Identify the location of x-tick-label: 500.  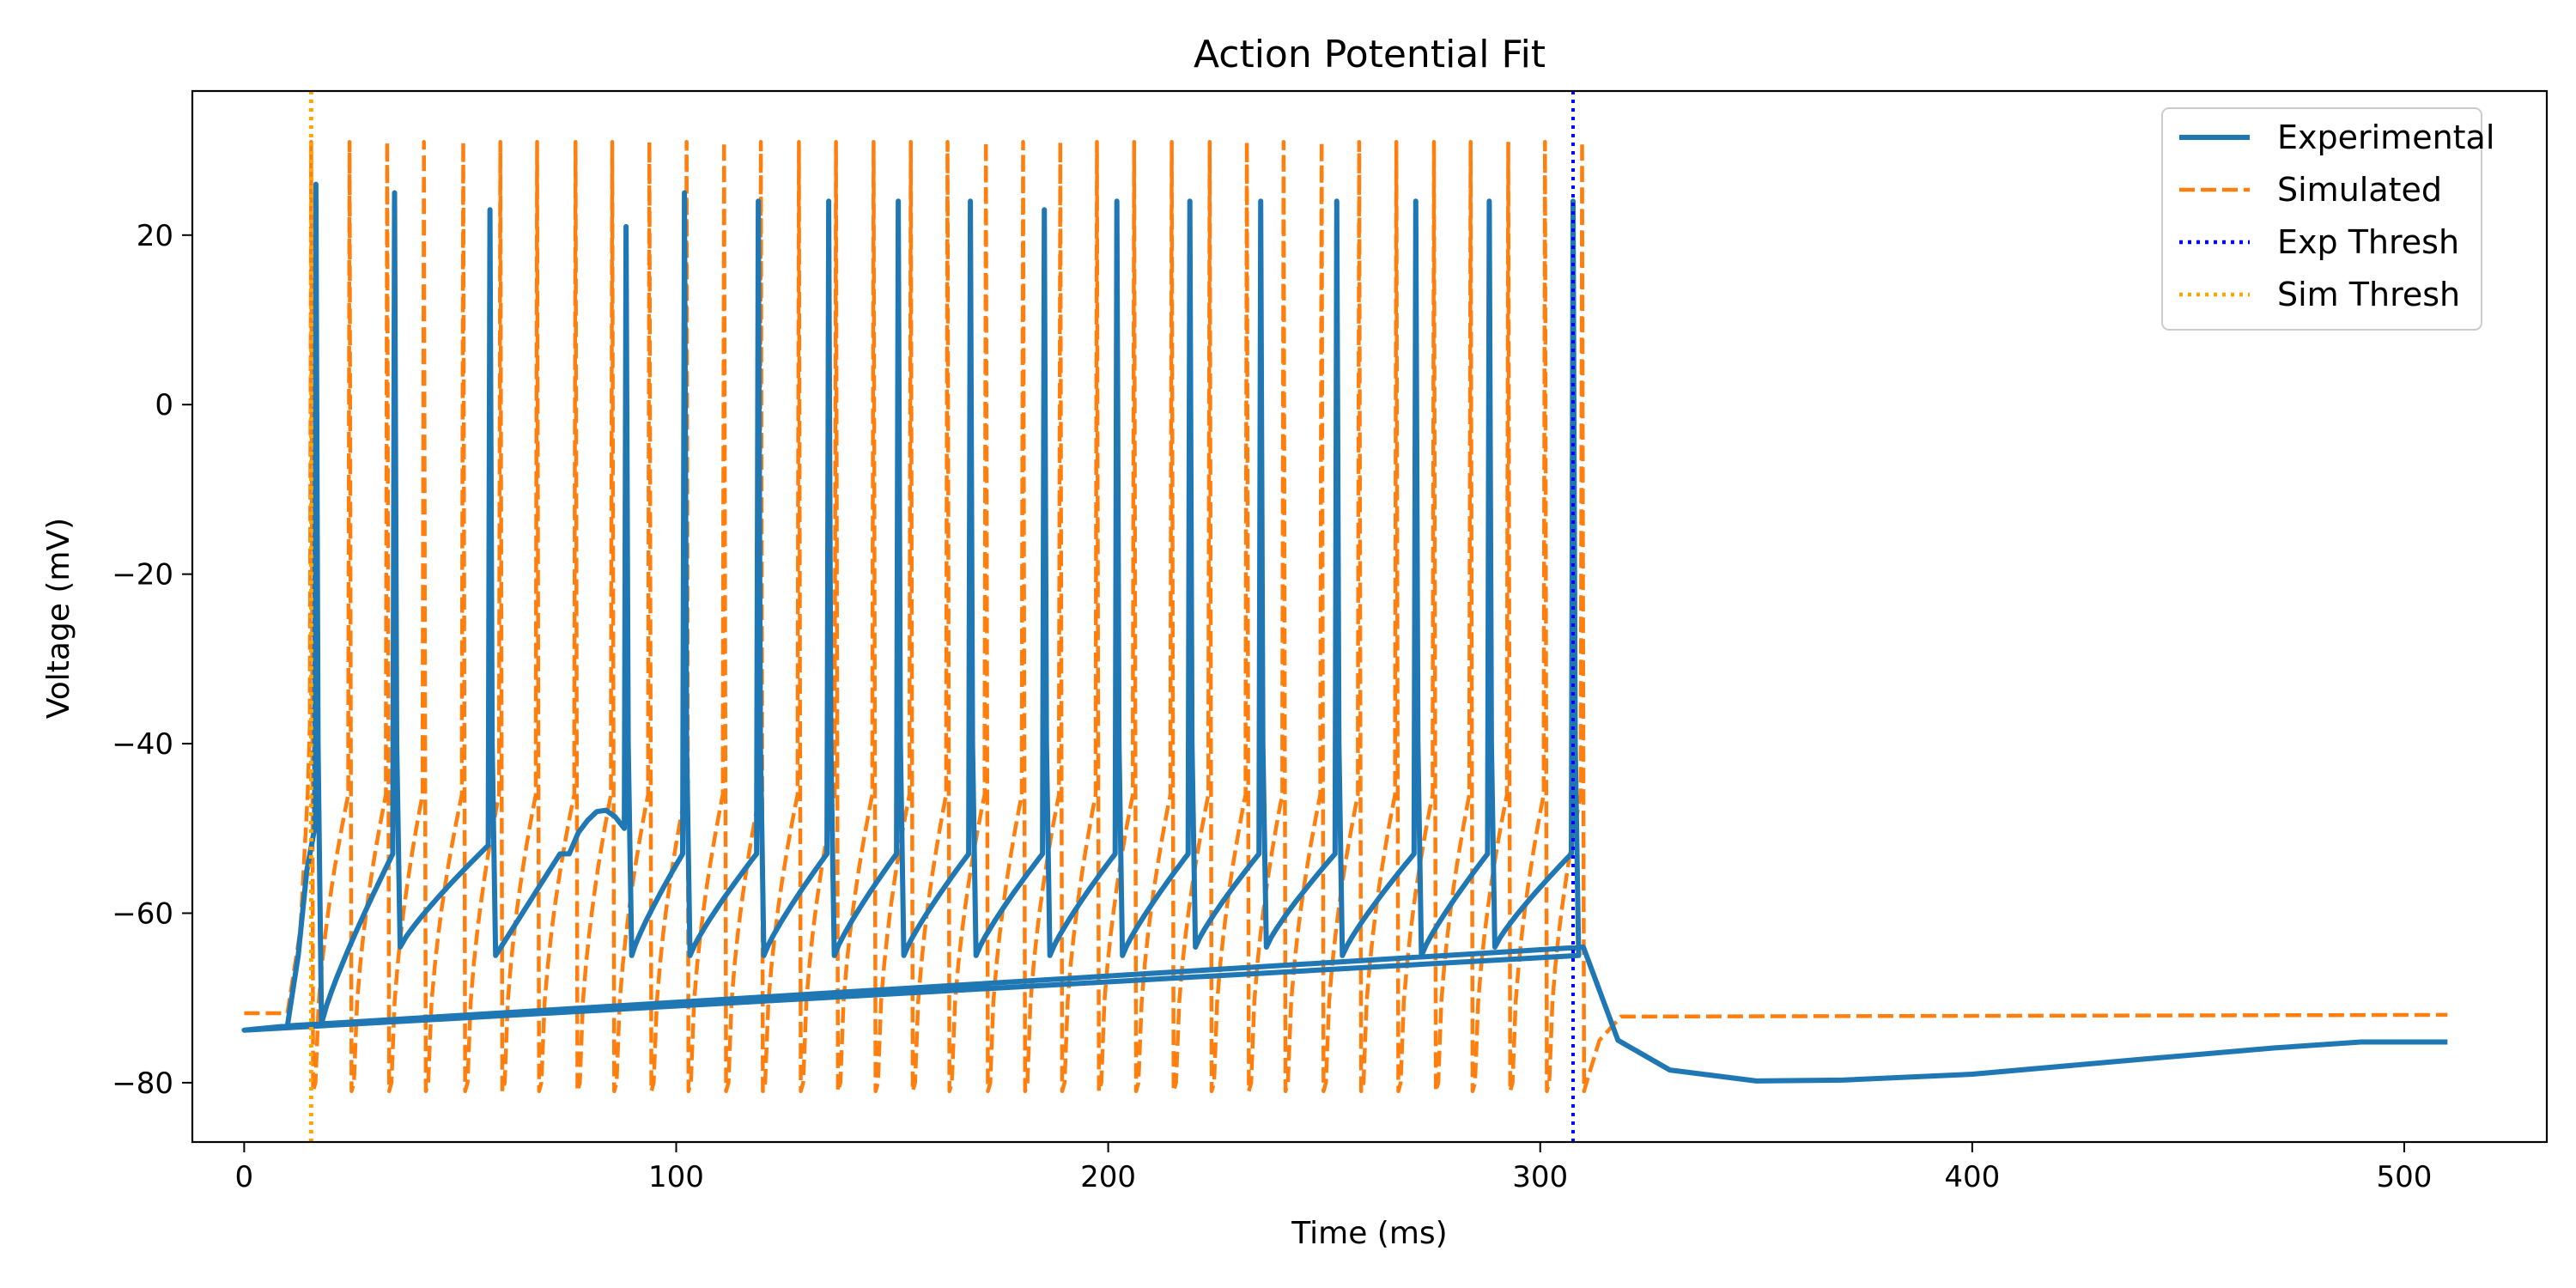
(2405, 1177).